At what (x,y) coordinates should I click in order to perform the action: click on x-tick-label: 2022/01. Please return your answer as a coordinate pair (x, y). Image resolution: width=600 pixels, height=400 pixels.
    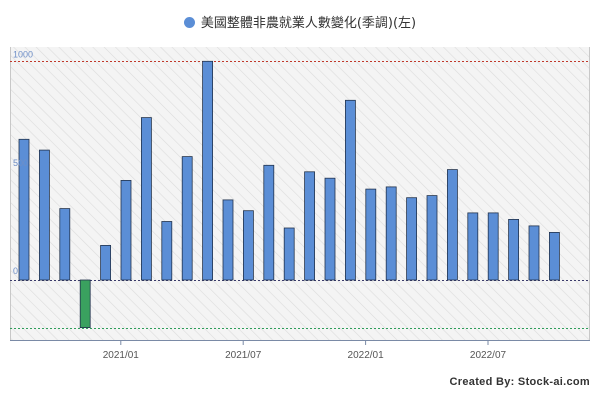
    Looking at the image, I should click on (366, 355).